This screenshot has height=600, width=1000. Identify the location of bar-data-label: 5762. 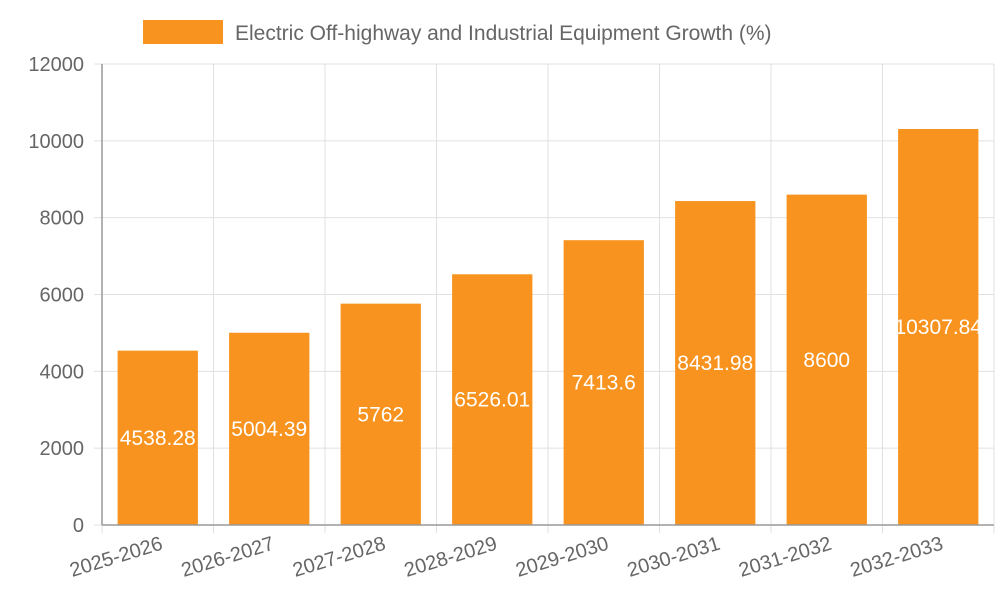
(380, 414).